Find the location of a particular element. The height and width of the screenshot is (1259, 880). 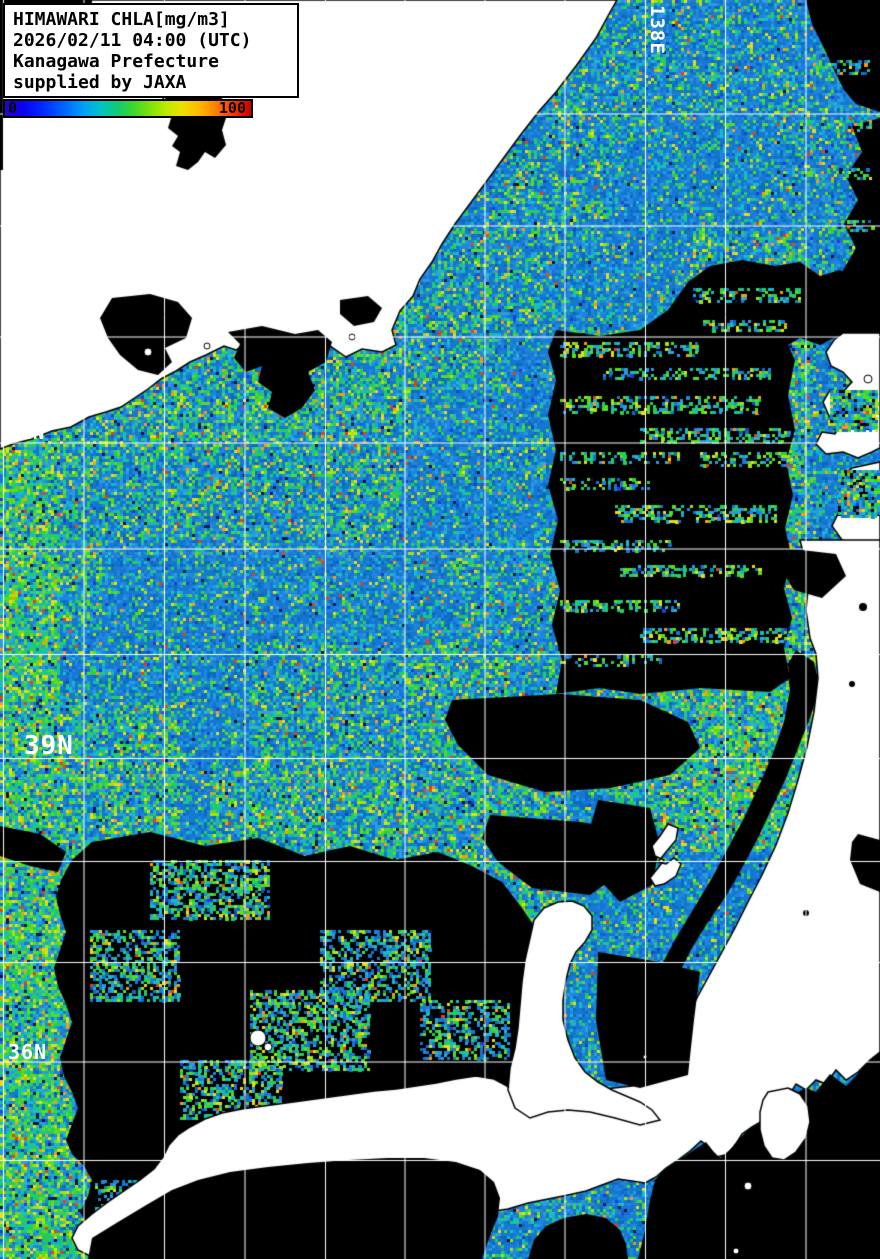

colorbar: 0 100 is located at coordinates (128, 108).